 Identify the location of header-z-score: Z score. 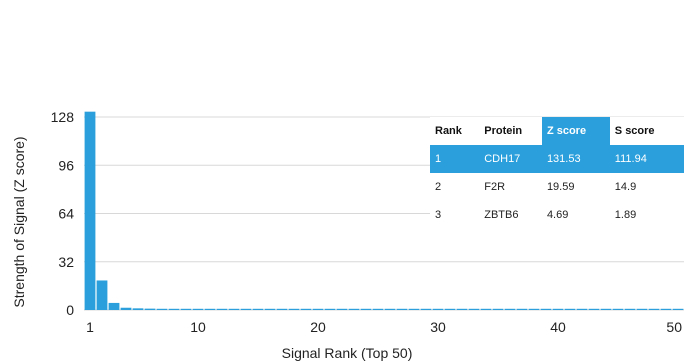
(575, 131).